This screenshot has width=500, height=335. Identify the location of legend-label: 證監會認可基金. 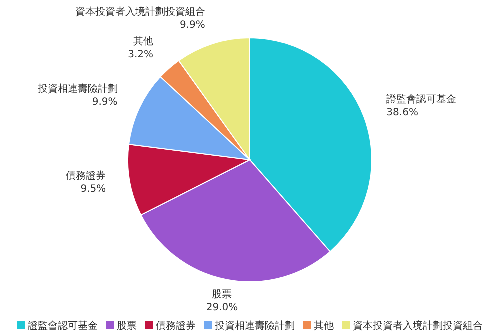
(63, 326).